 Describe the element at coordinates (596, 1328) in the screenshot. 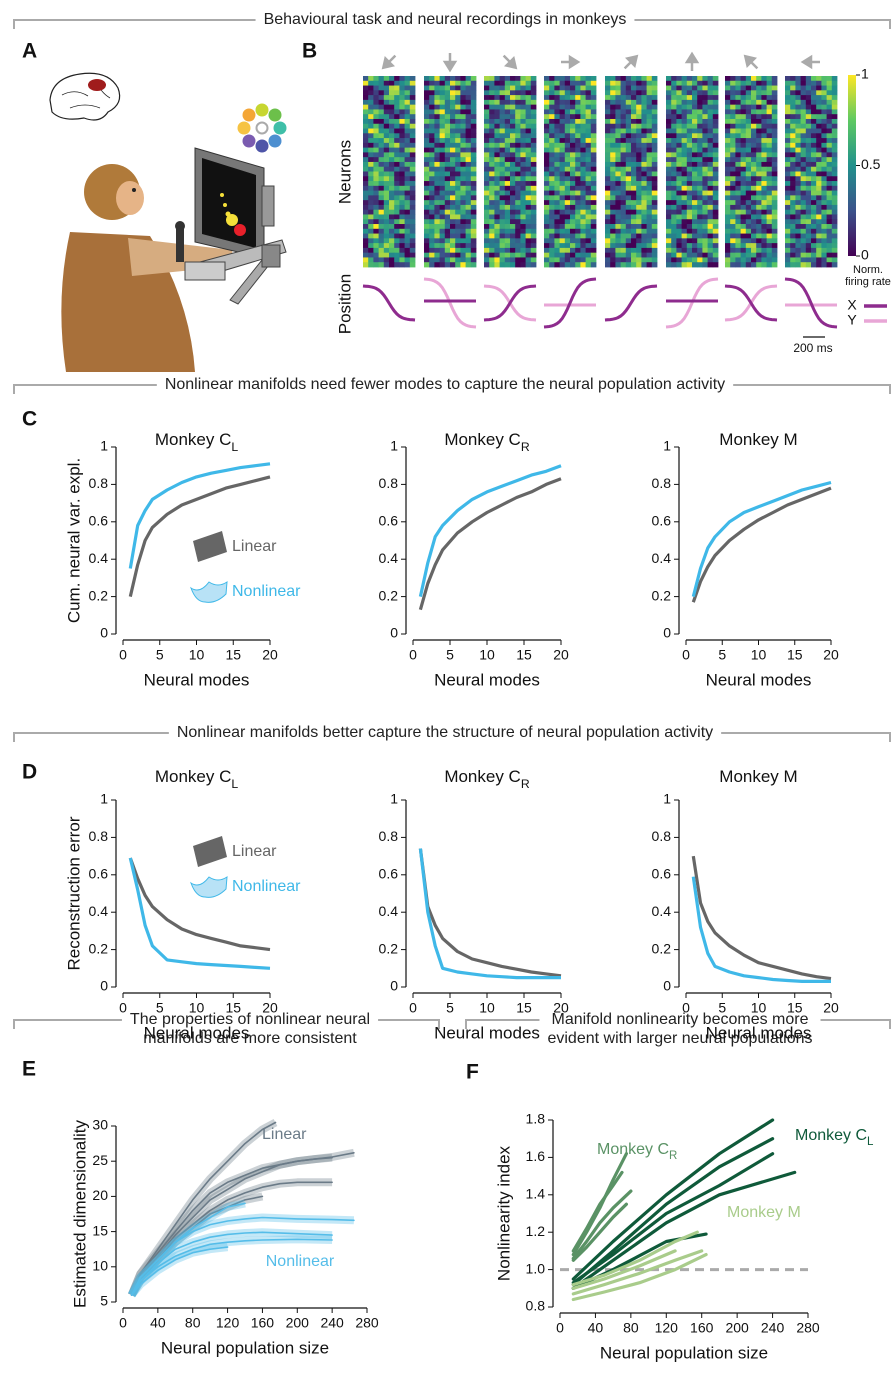

I see `x-tick-label: 40` at that location.